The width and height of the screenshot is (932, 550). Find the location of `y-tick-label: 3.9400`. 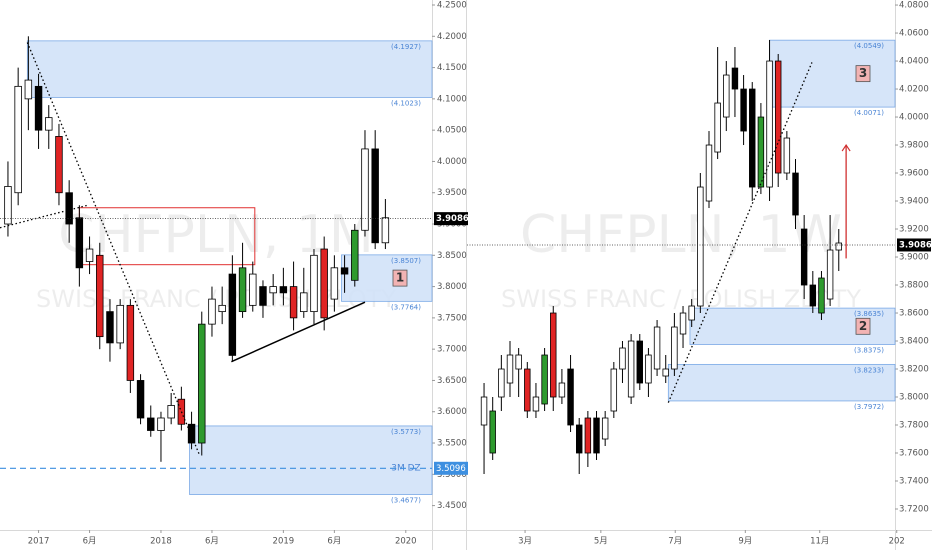

y-tick-label: 3.9400 is located at coordinates (914, 202).